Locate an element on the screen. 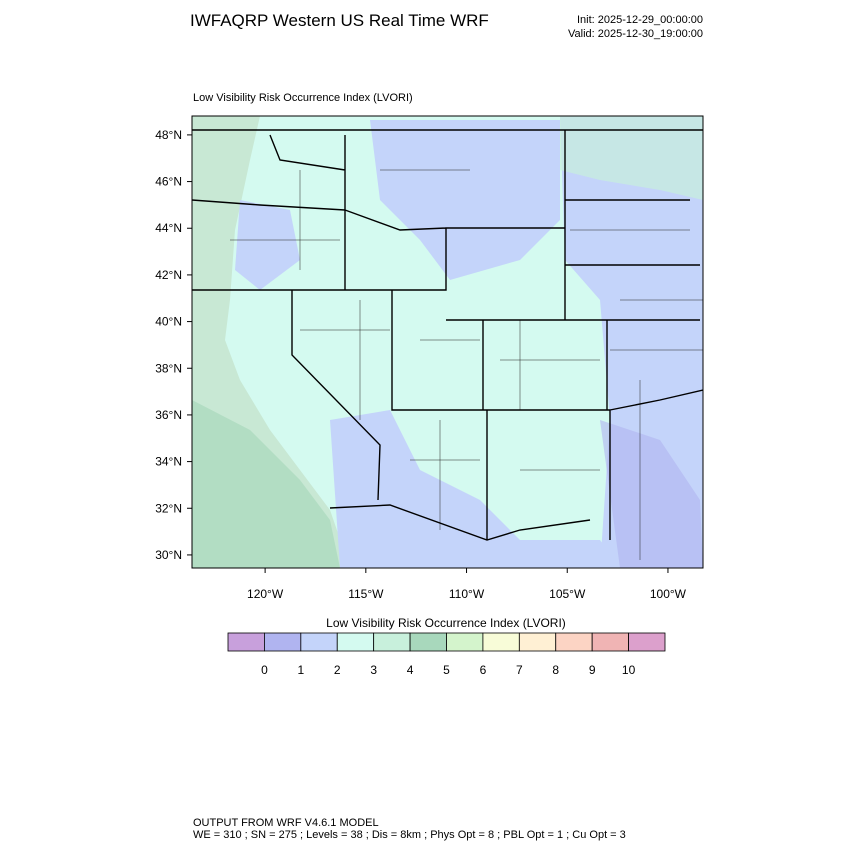 Image resolution: width=850 pixels, height=850 pixels. colorbar-label: 7 is located at coordinates (519, 670).